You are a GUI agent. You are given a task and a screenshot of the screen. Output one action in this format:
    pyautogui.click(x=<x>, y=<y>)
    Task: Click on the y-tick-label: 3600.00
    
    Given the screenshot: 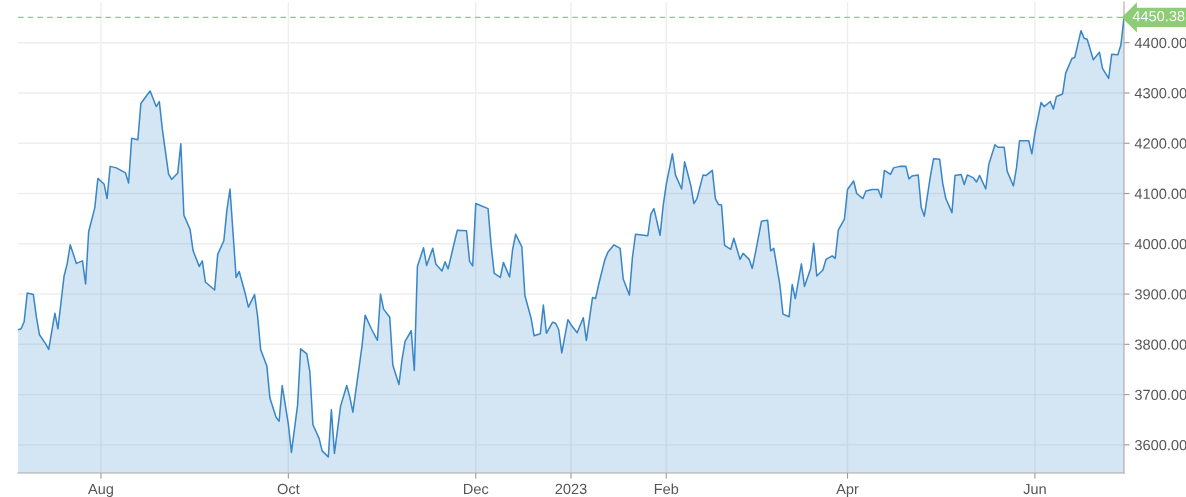 What is the action you would take?
    pyautogui.click(x=1160, y=445)
    